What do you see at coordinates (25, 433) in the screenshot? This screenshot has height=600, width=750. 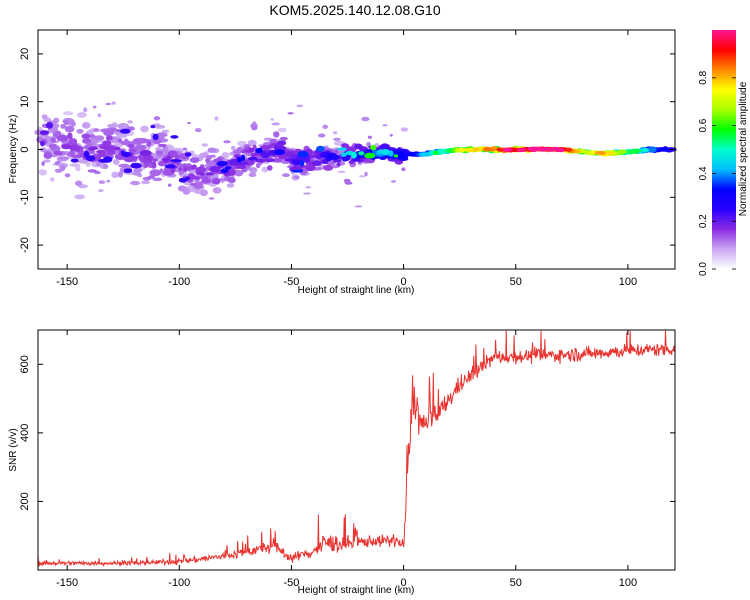 I see `y-tick-label: 400` at bounding box center [25, 433].